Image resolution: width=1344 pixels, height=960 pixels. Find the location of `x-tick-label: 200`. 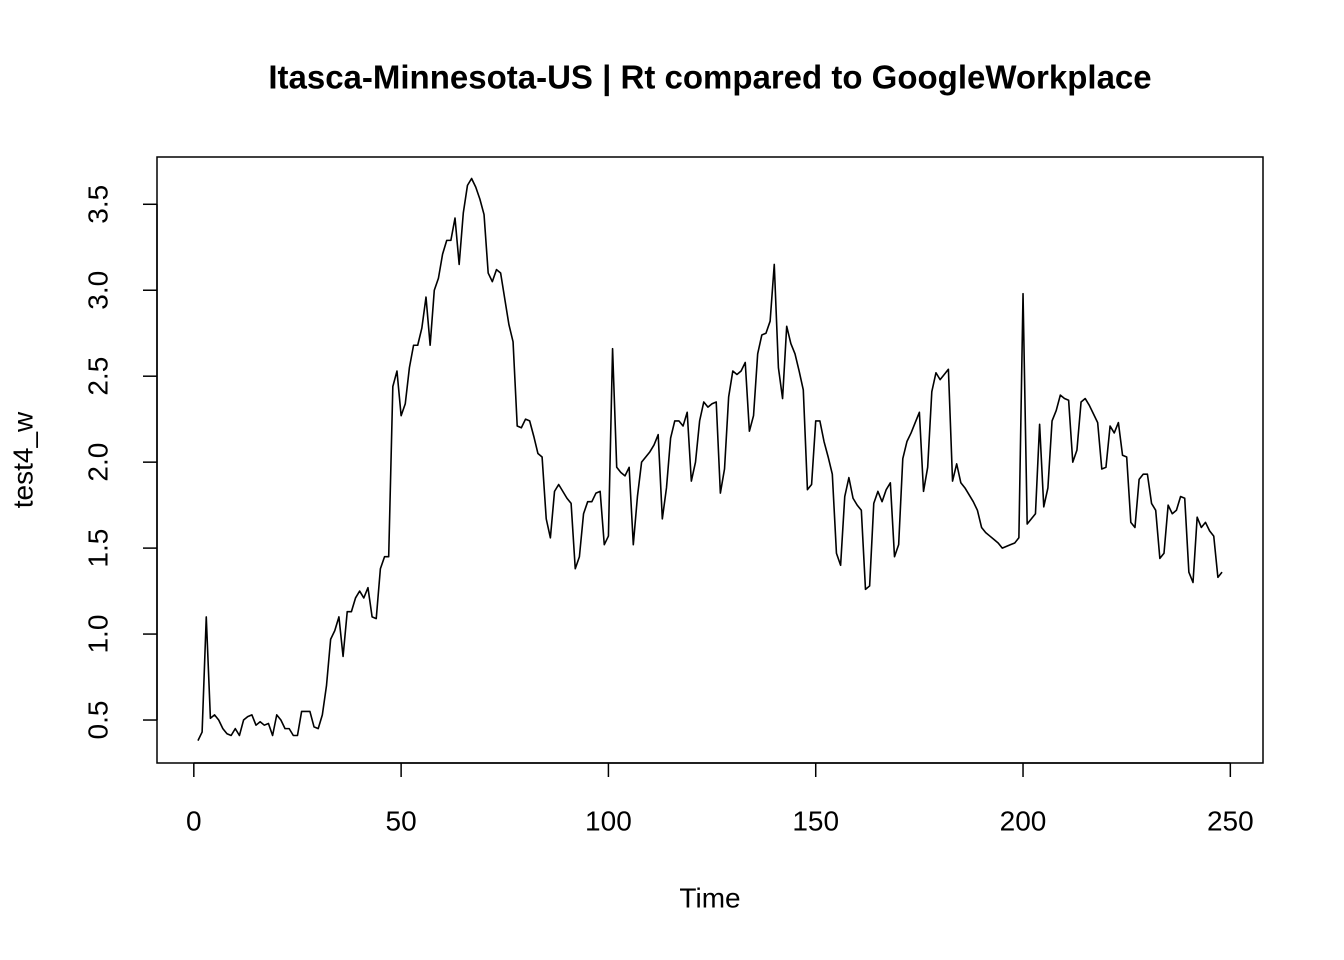

x-tick-label: 200 is located at coordinates (1023, 820).